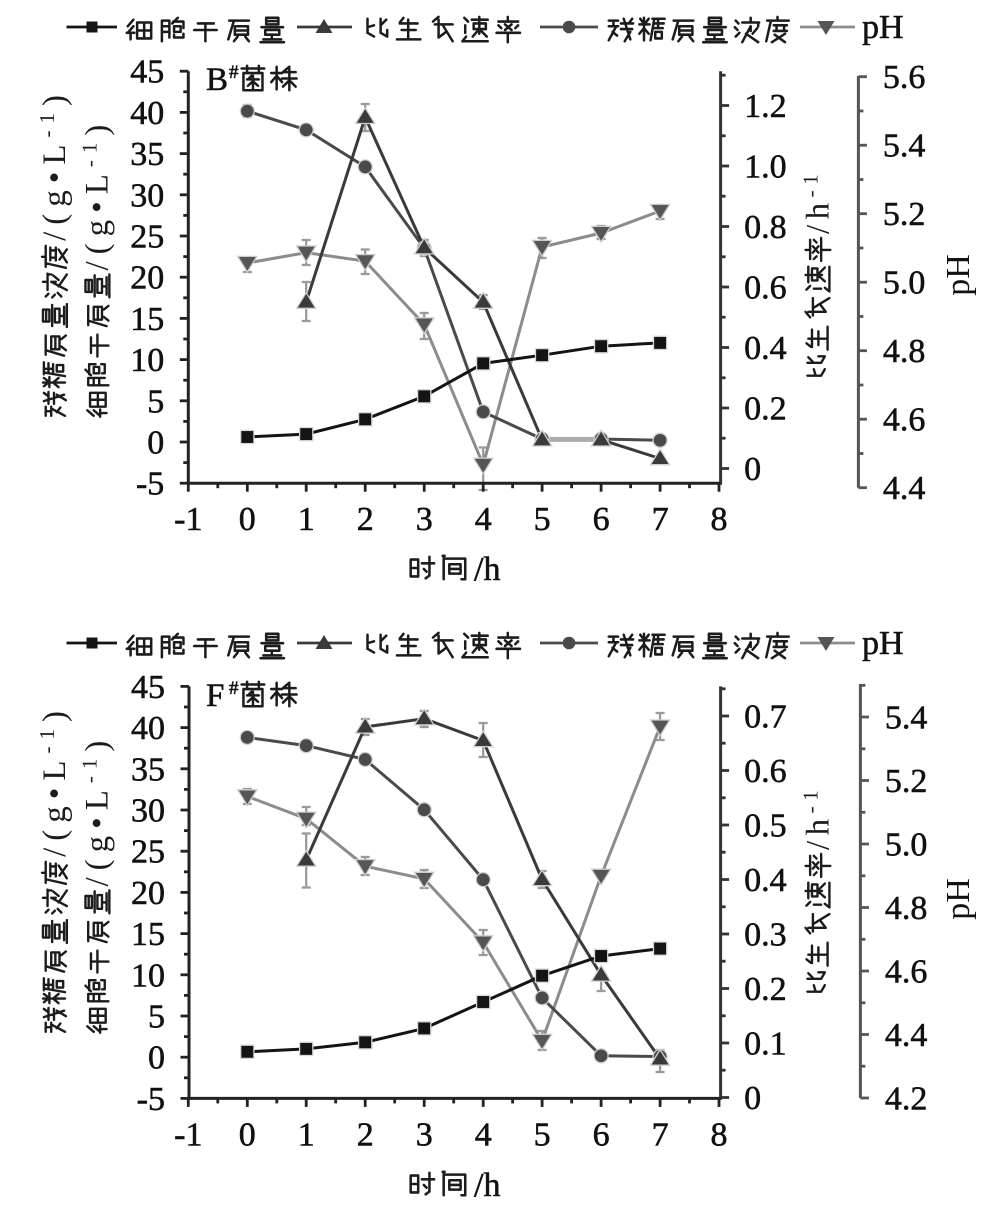  Describe the element at coordinates (765, 826) in the screenshot. I see `svg-text: 0.5` at that location.